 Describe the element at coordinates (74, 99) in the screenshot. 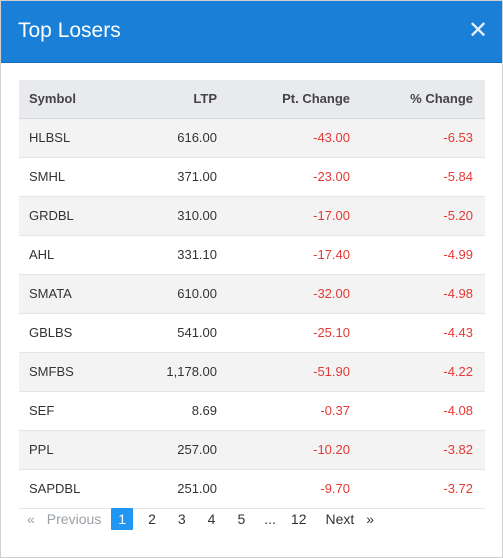

I see `column-header-symbol: Symbol` at that location.